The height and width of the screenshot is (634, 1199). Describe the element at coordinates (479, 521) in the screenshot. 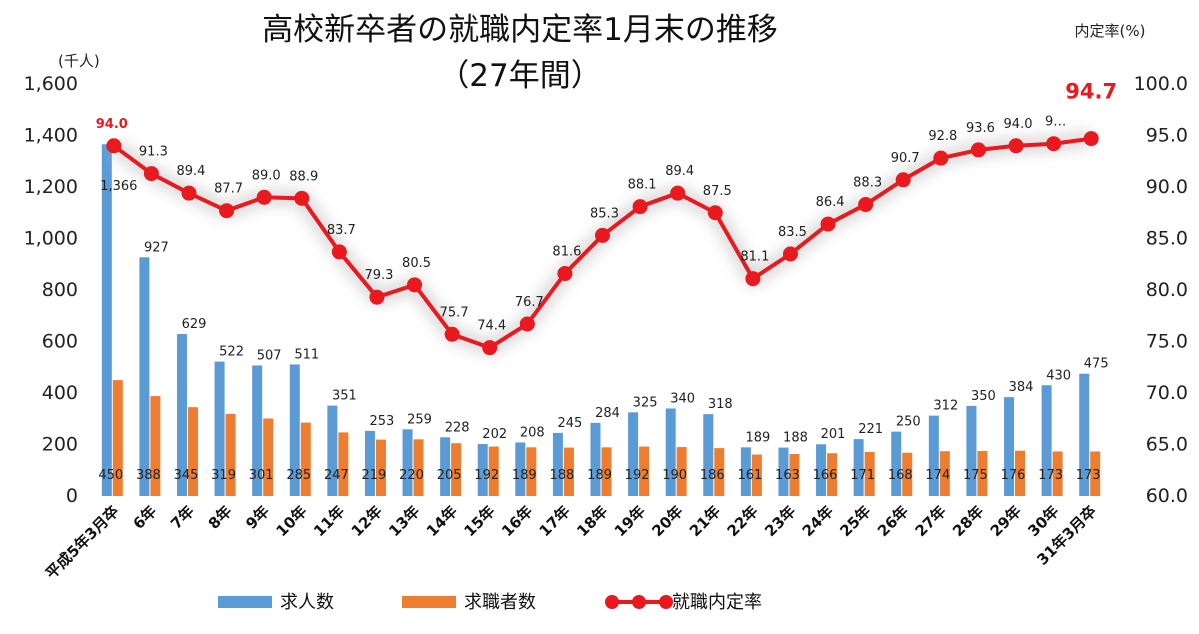

I see `x-tick-label: 15年` at that location.